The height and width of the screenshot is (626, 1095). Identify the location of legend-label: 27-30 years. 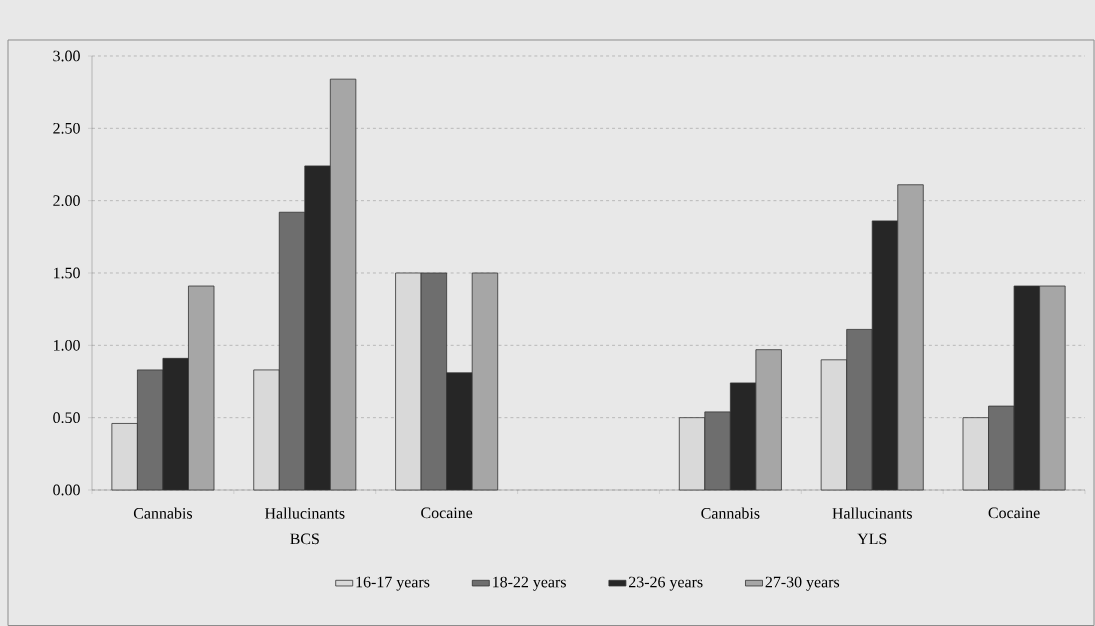
(802, 583).